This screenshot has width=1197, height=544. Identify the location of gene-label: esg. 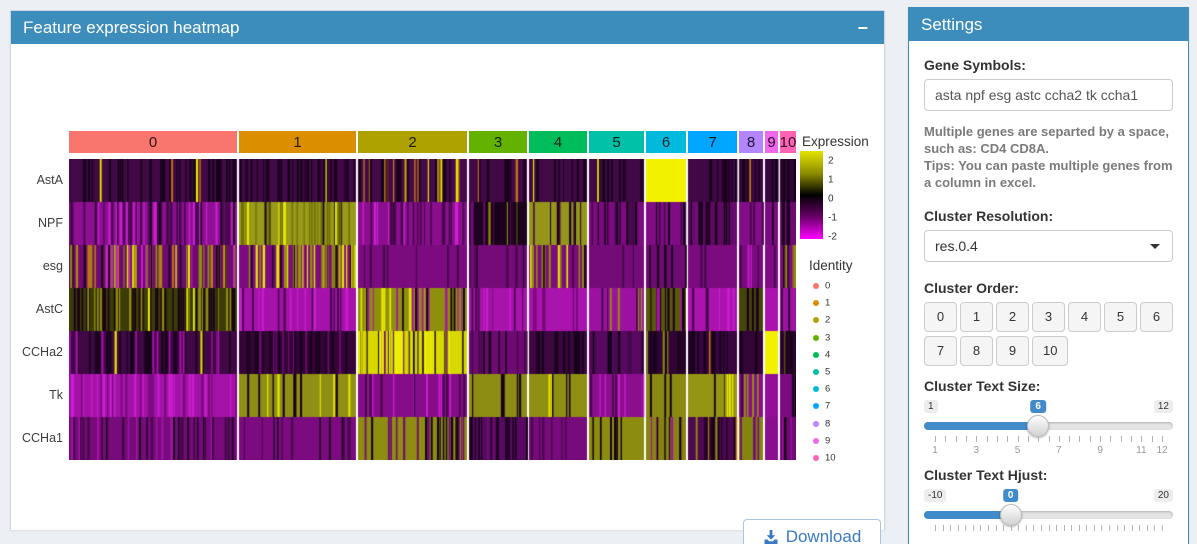
(52, 266).